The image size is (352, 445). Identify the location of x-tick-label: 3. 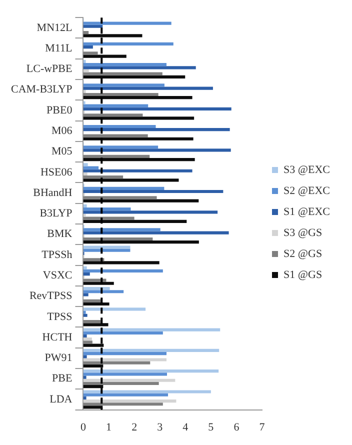
(160, 427).